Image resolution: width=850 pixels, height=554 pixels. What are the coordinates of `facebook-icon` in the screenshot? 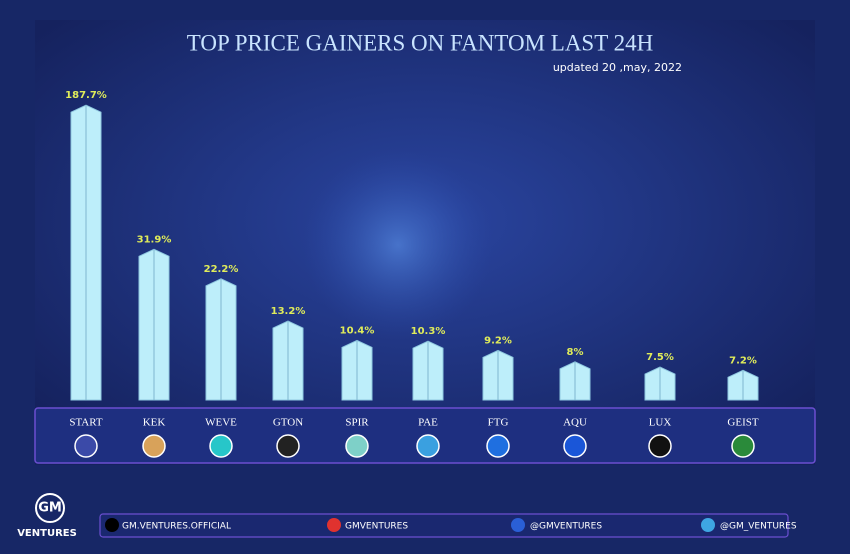 It's located at (518, 525).